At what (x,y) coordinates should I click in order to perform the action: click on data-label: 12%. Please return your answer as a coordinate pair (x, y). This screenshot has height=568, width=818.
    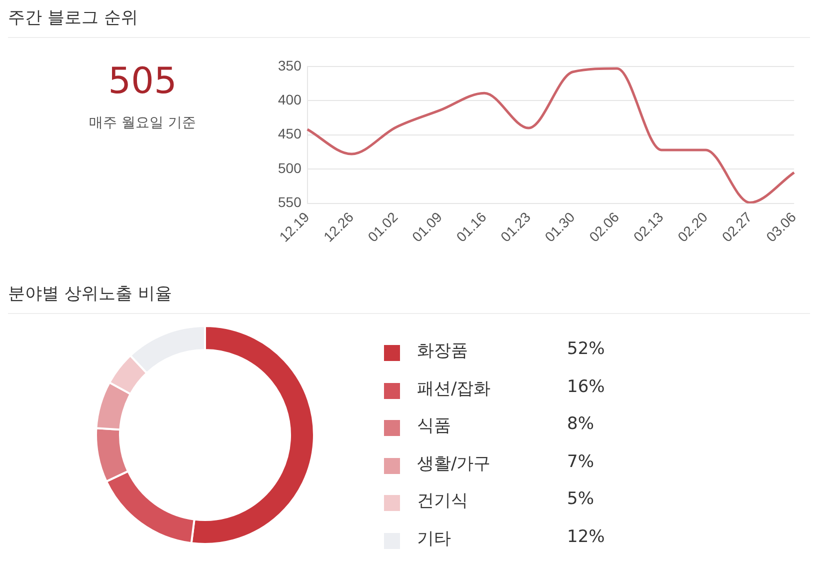
    Looking at the image, I should click on (586, 536).